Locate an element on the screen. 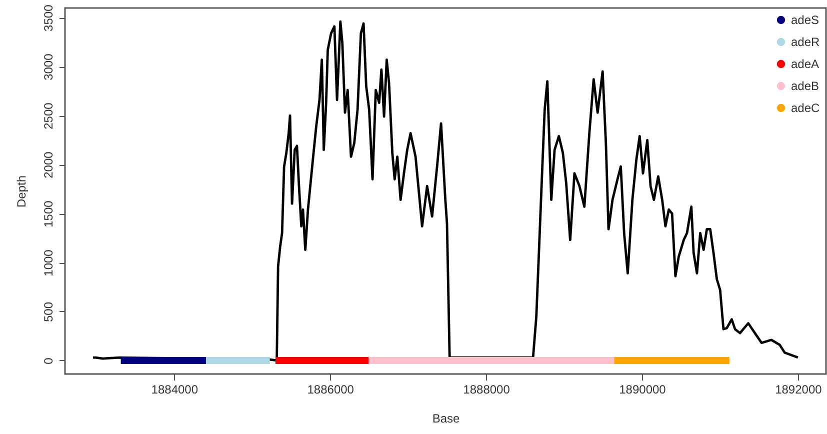 Image resolution: width=827 pixels, height=434 pixels. x-tick-label: 1888000 is located at coordinates (486, 389).